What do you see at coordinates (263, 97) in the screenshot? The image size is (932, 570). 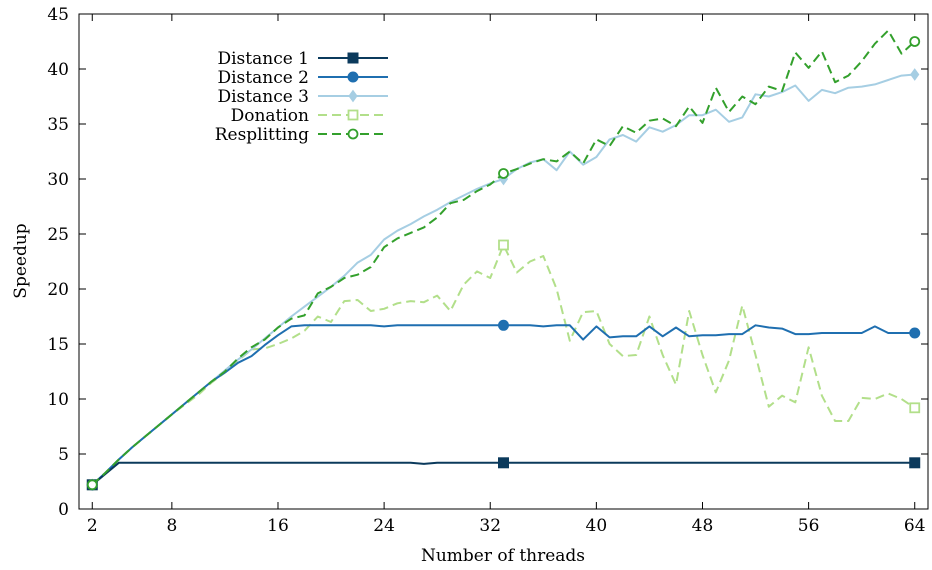 I see `legend-label: Distance 3` at bounding box center [263, 97].